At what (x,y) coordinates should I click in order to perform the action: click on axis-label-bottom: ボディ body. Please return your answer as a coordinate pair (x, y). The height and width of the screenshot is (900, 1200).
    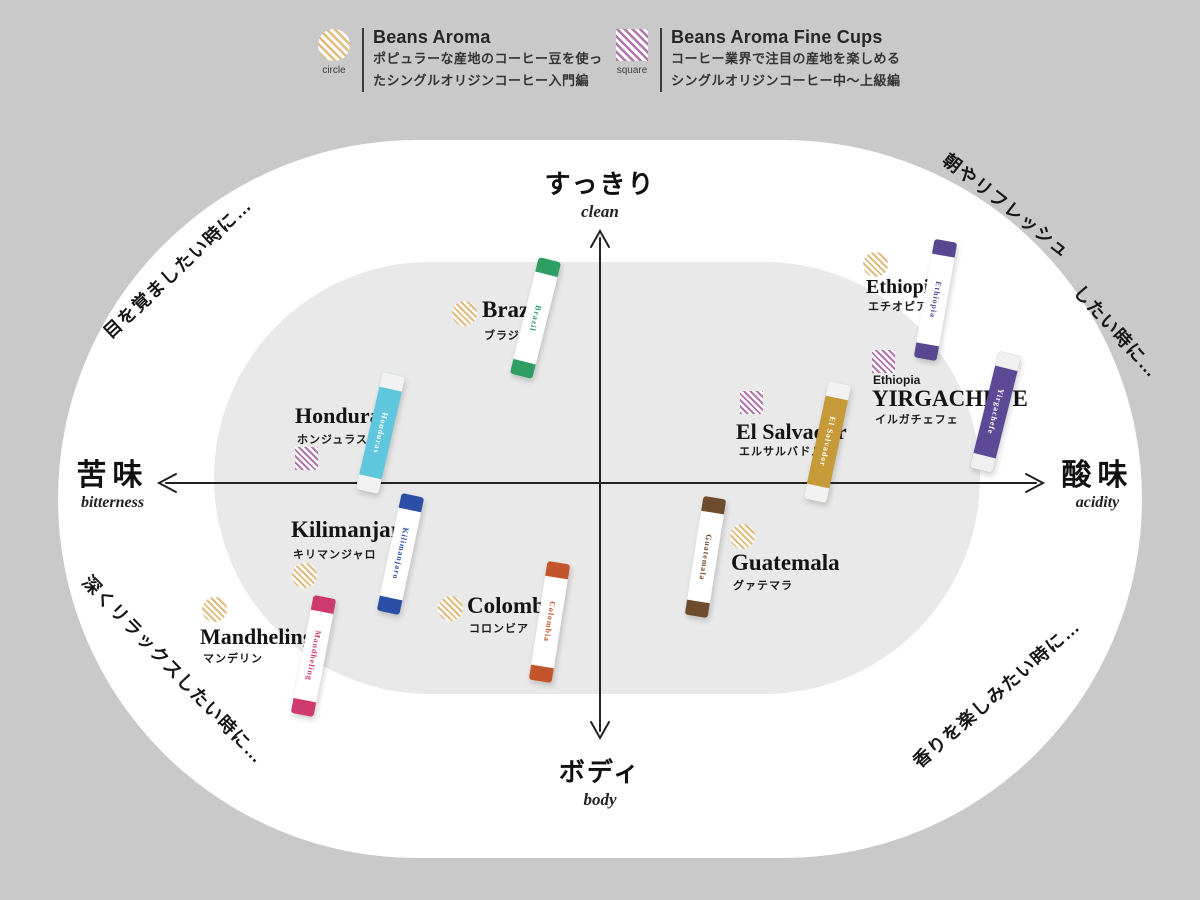
    Looking at the image, I should click on (600, 781).